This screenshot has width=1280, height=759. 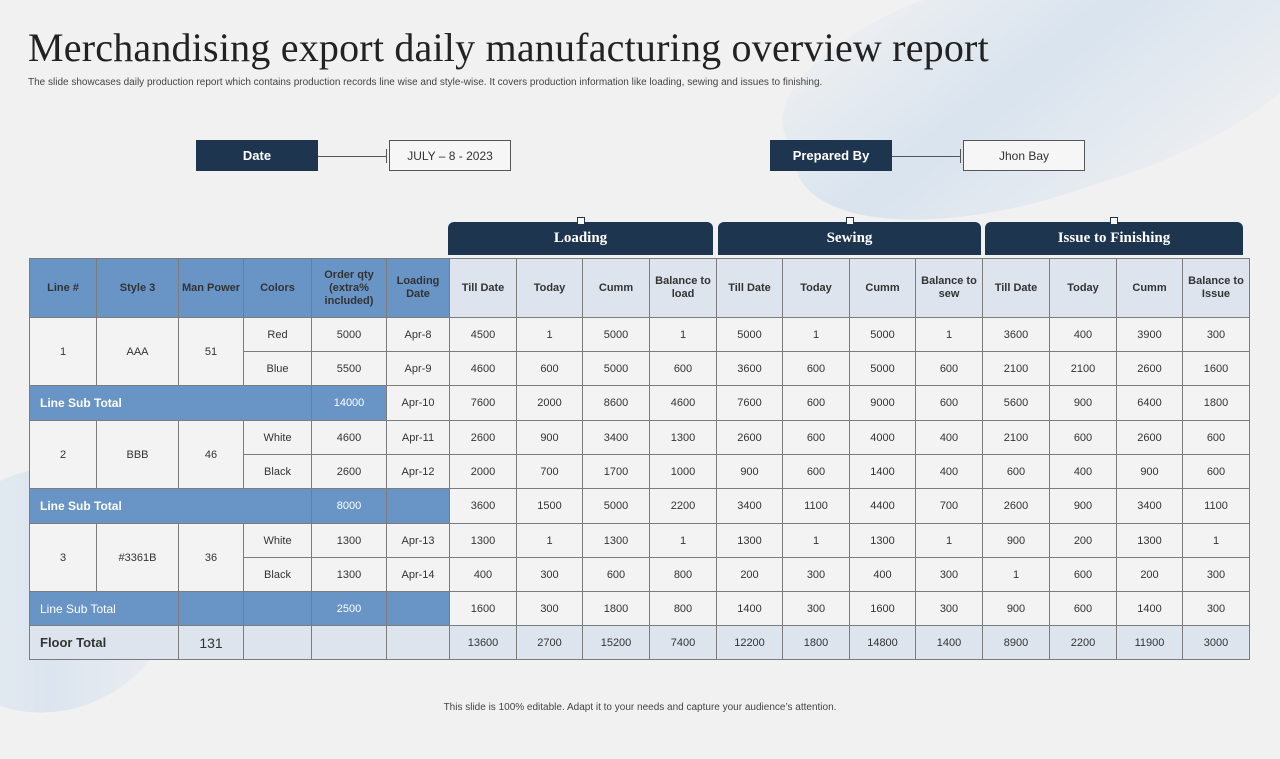 What do you see at coordinates (137, 454) in the screenshot?
I see `style-cell: BBB` at bounding box center [137, 454].